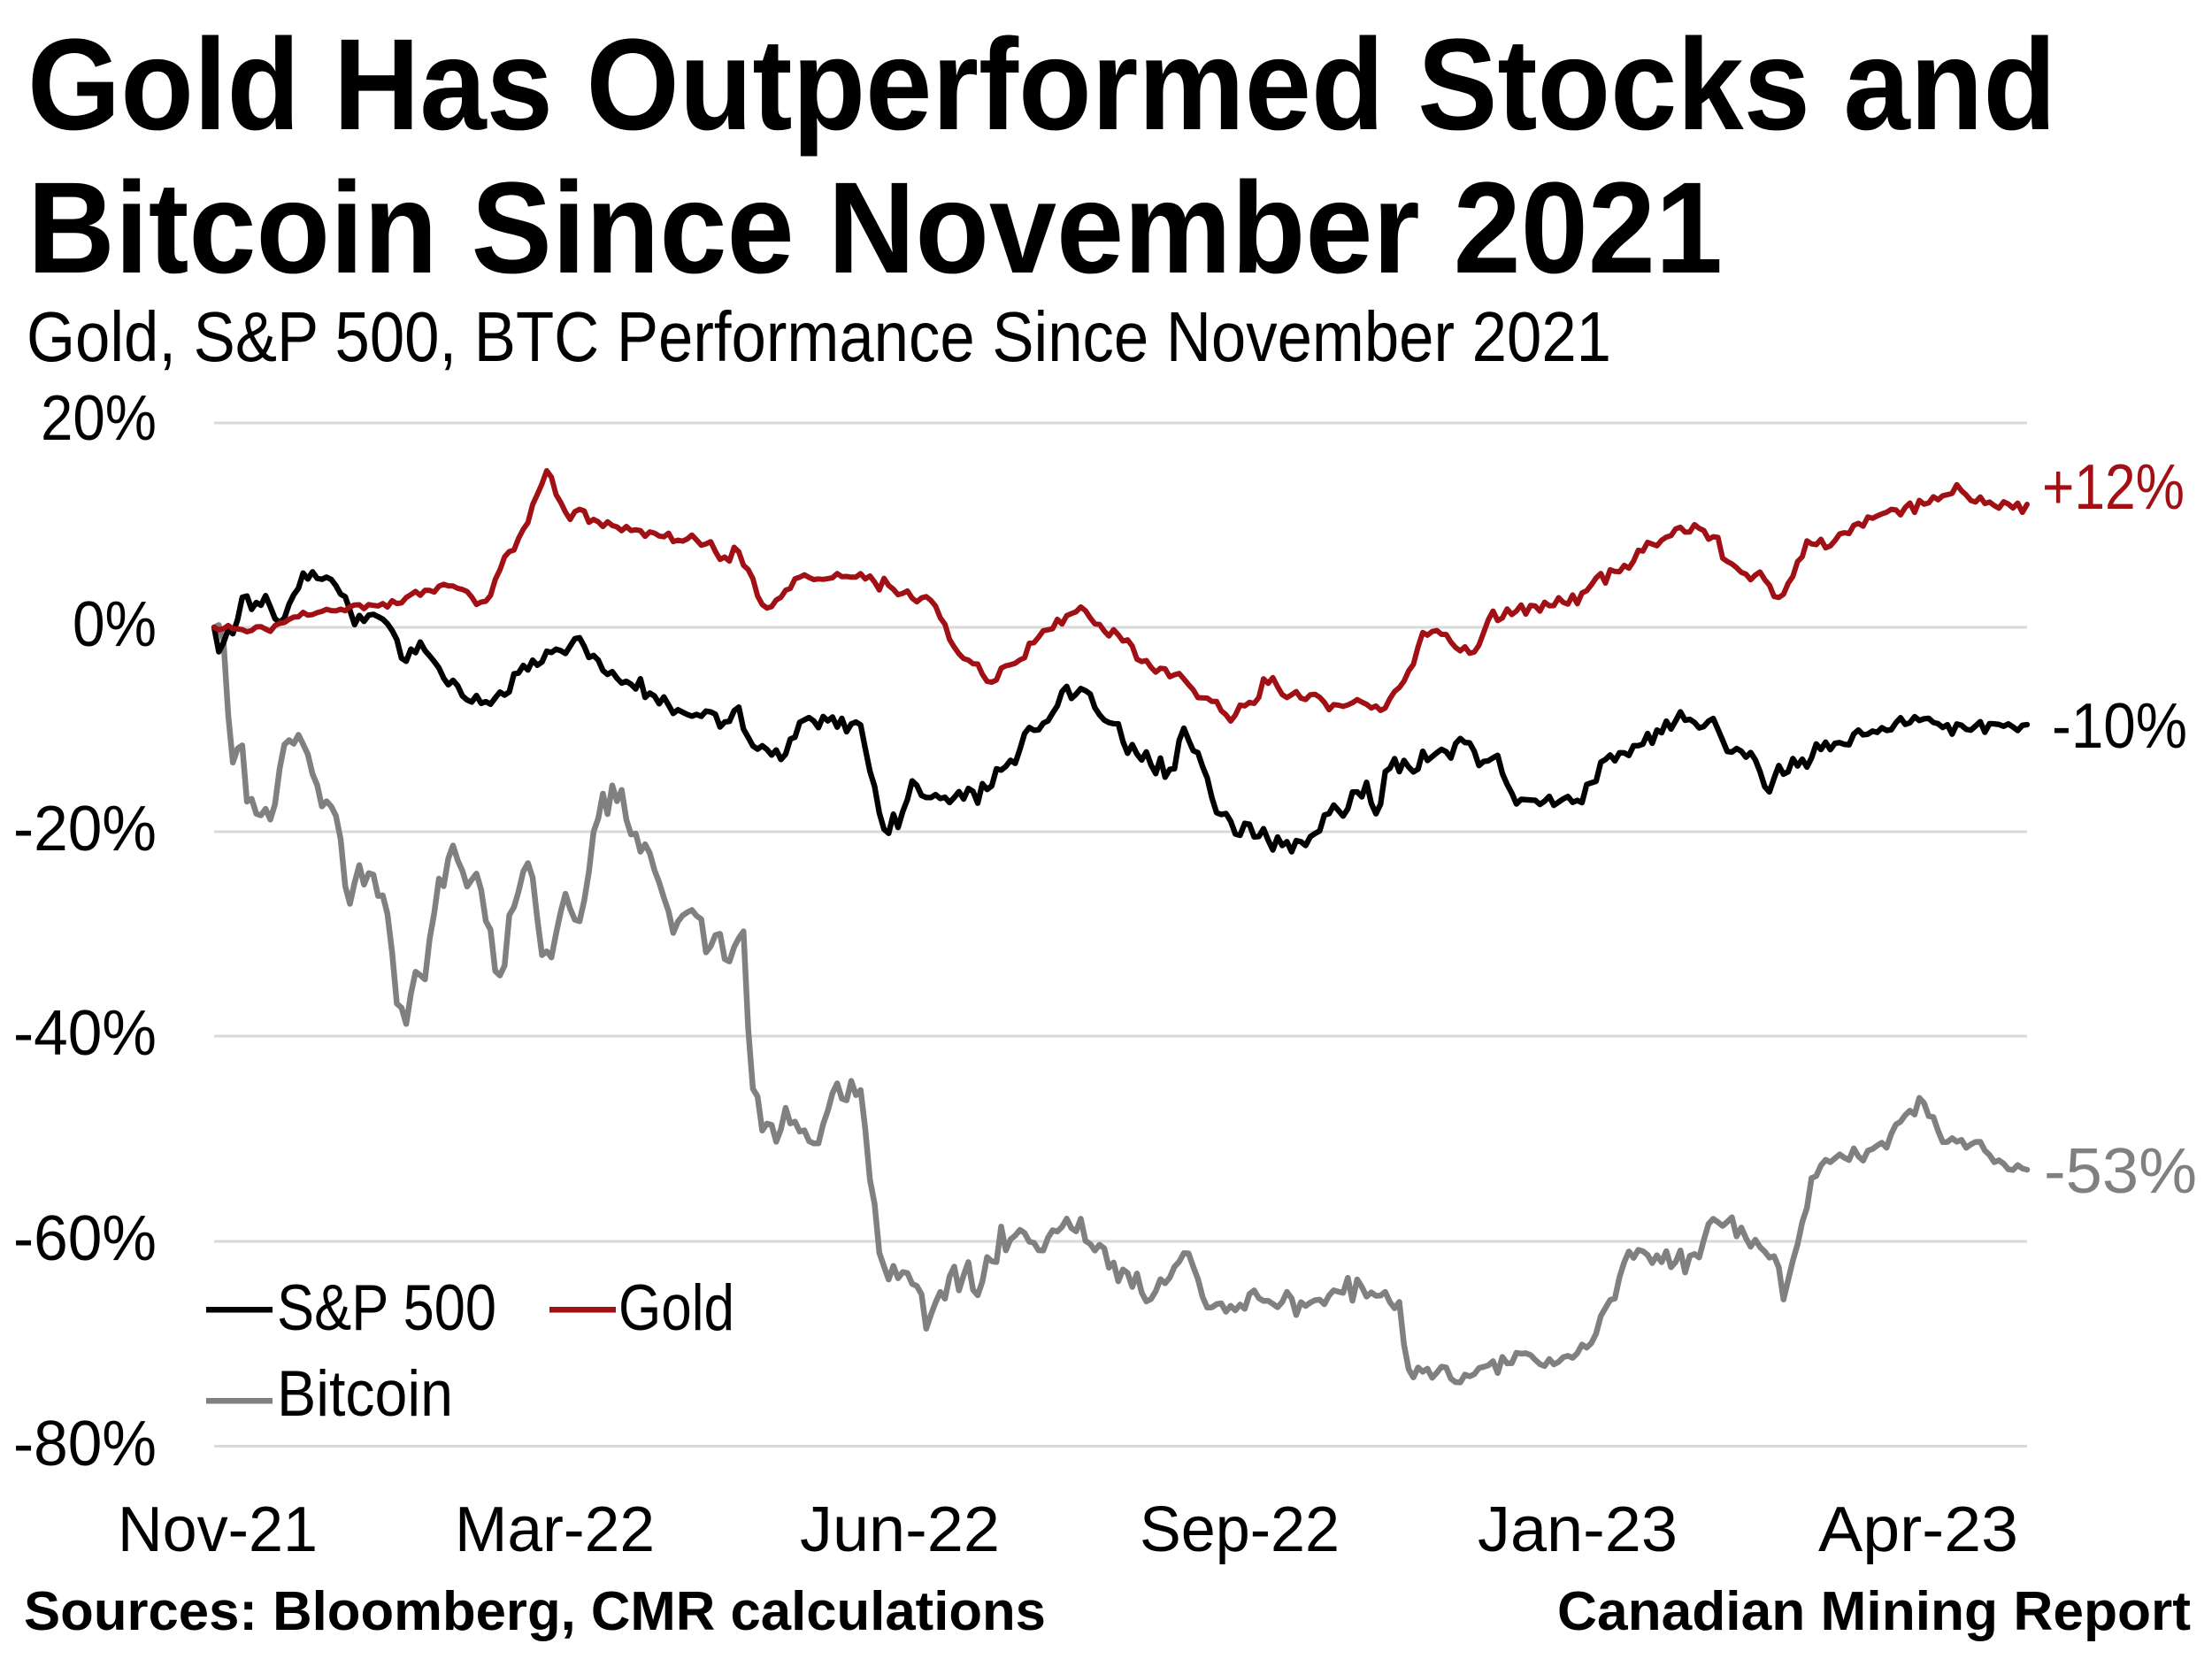 This screenshot has height=1659, width=2212. I want to click on svg-text: S&P 500, so click(387, 1308).